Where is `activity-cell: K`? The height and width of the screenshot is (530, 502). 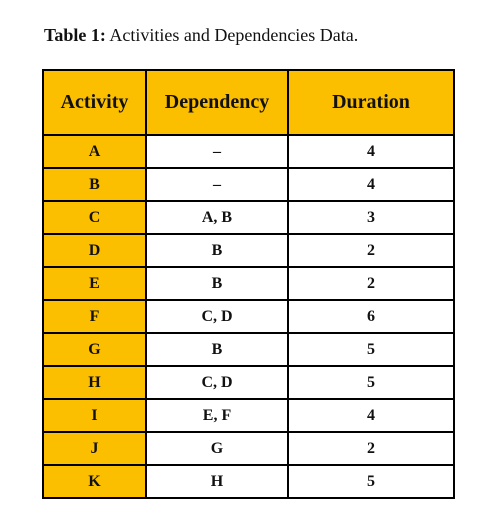 activity-cell: K is located at coordinates (94, 481).